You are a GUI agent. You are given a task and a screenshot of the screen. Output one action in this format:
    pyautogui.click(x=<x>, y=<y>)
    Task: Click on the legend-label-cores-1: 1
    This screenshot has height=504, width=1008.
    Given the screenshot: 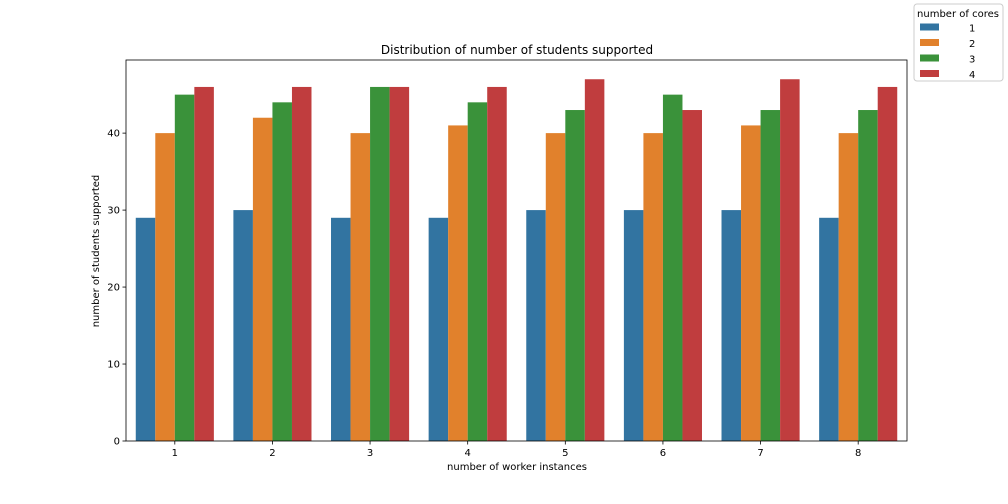 What is the action you would take?
    pyautogui.click(x=972, y=29)
    